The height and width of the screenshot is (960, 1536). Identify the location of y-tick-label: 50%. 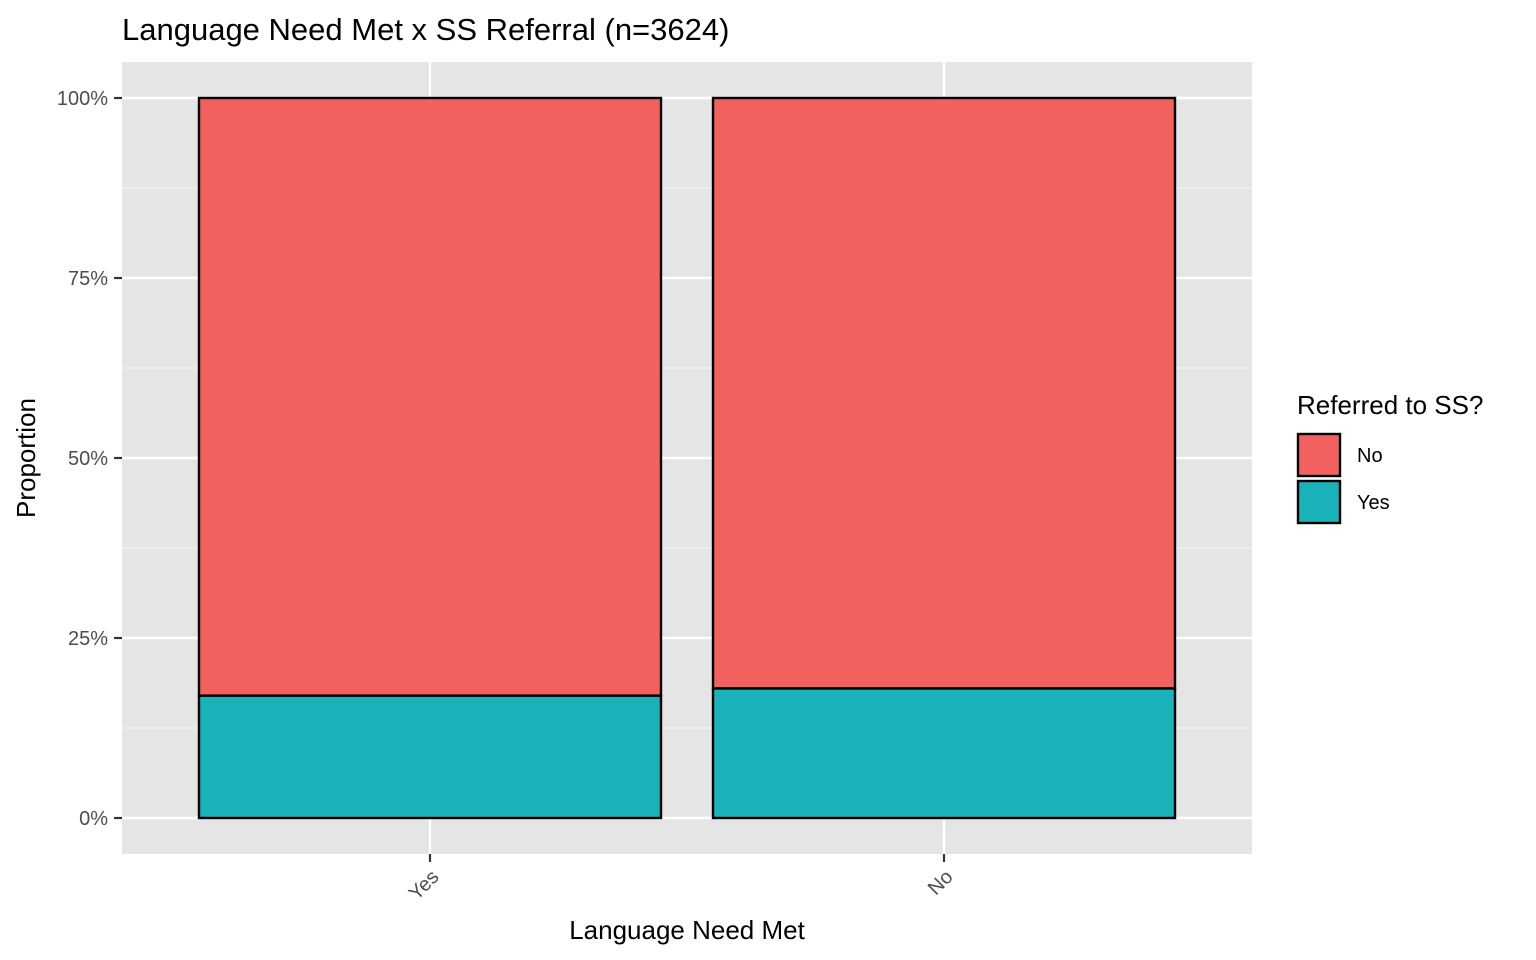
(88, 459).